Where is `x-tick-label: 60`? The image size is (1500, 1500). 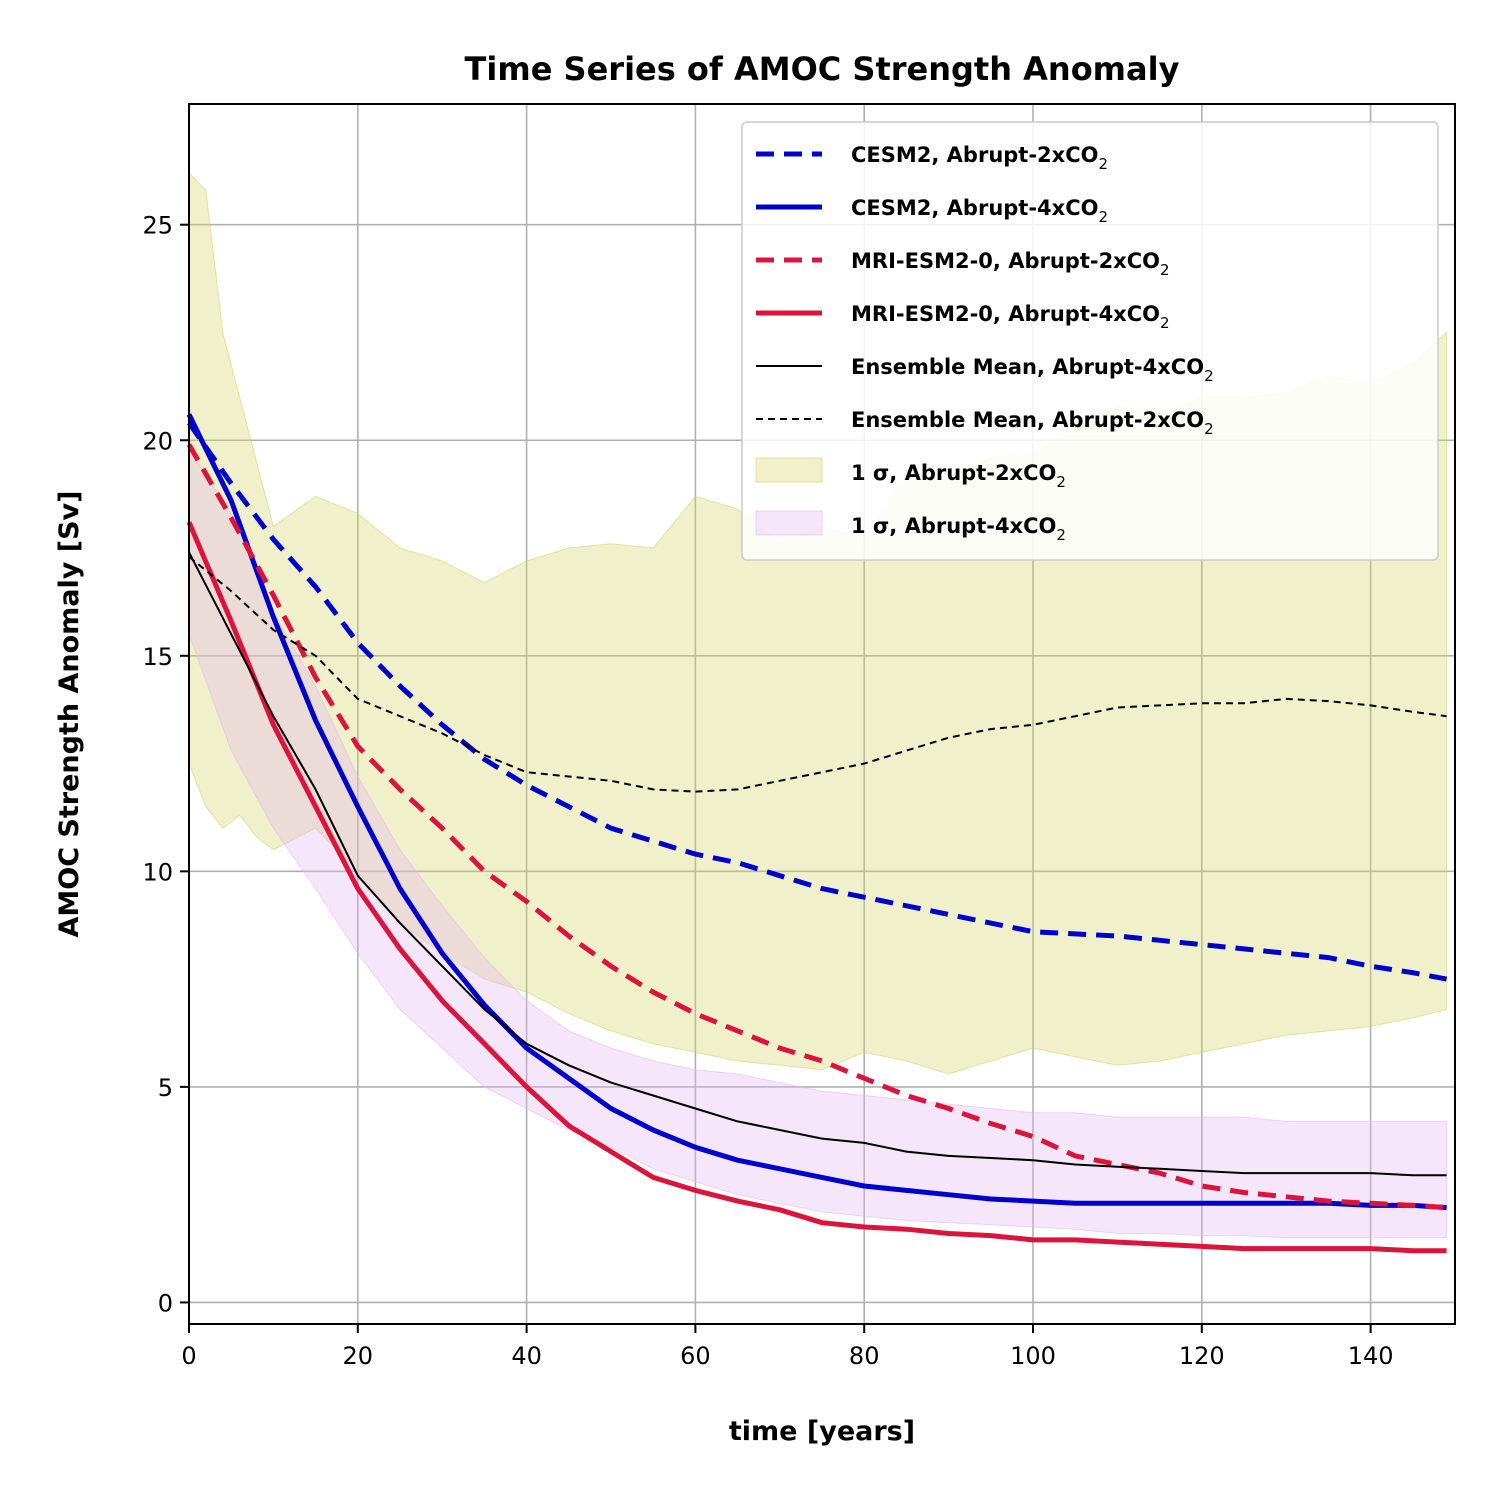 x-tick-label: 60 is located at coordinates (695, 1356).